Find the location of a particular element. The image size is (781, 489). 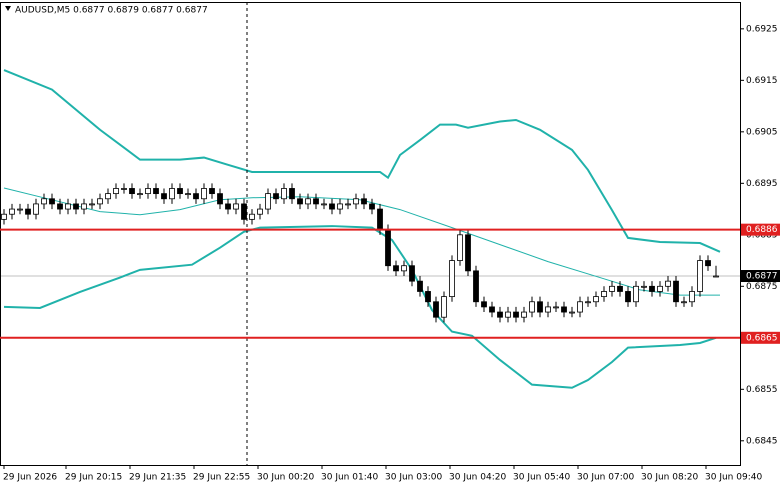

x-tick-label: 30 Jun 03:00 is located at coordinates (413, 478).